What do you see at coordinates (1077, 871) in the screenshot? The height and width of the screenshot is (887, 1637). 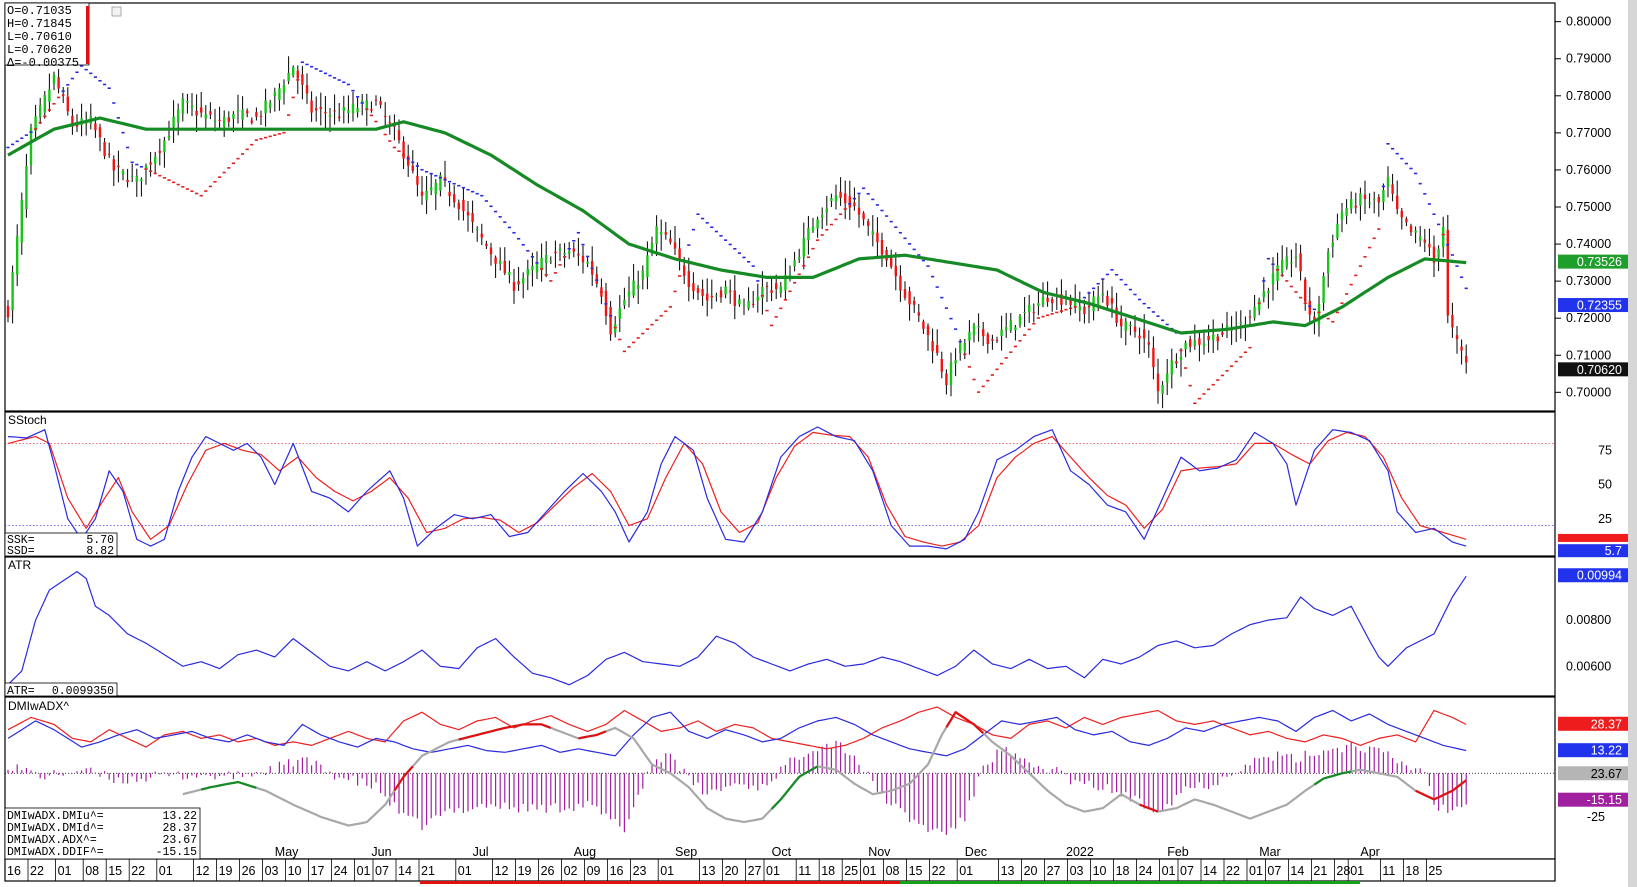 I see `time-tick-label: 03` at bounding box center [1077, 871].